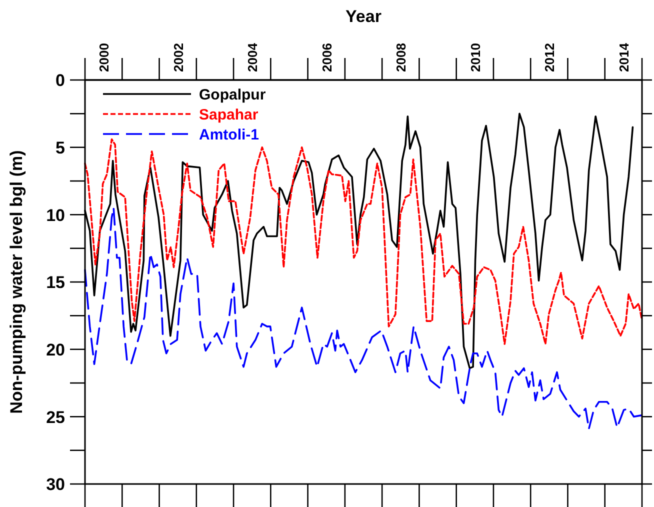 The height and width of the screenshot is (507, 654). Describe the element at coordinates (326, 57) in the screenshot. I see `x-tick-label: 2006` at that location.